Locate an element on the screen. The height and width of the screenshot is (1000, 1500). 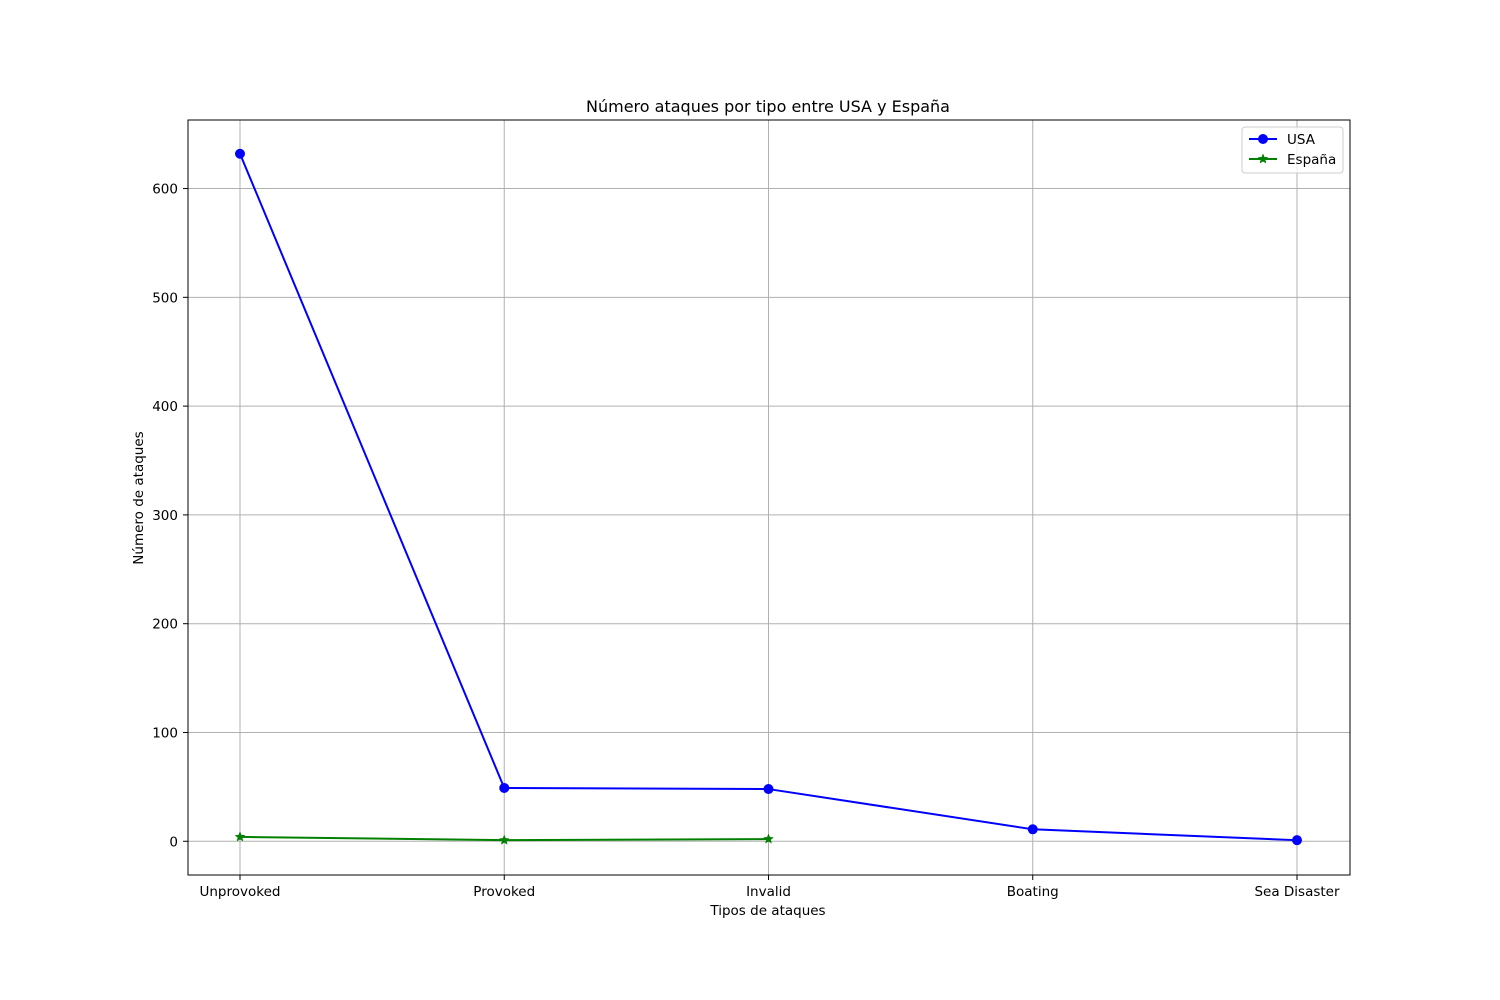
y-tick-label: 0 is located at coordinates (173, 842).